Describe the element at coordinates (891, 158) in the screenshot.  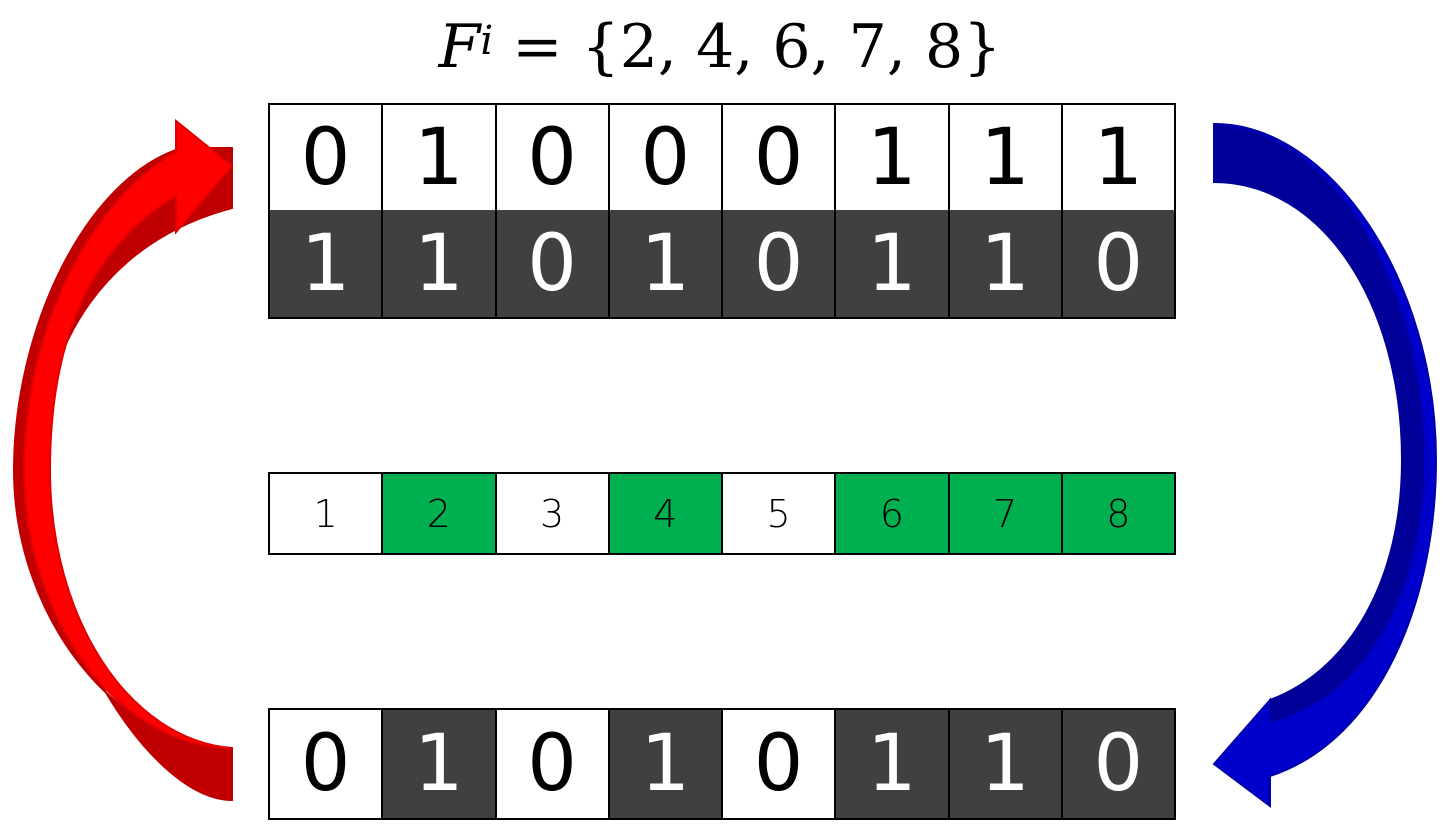
I see `top-cell-6: 1` at that location.